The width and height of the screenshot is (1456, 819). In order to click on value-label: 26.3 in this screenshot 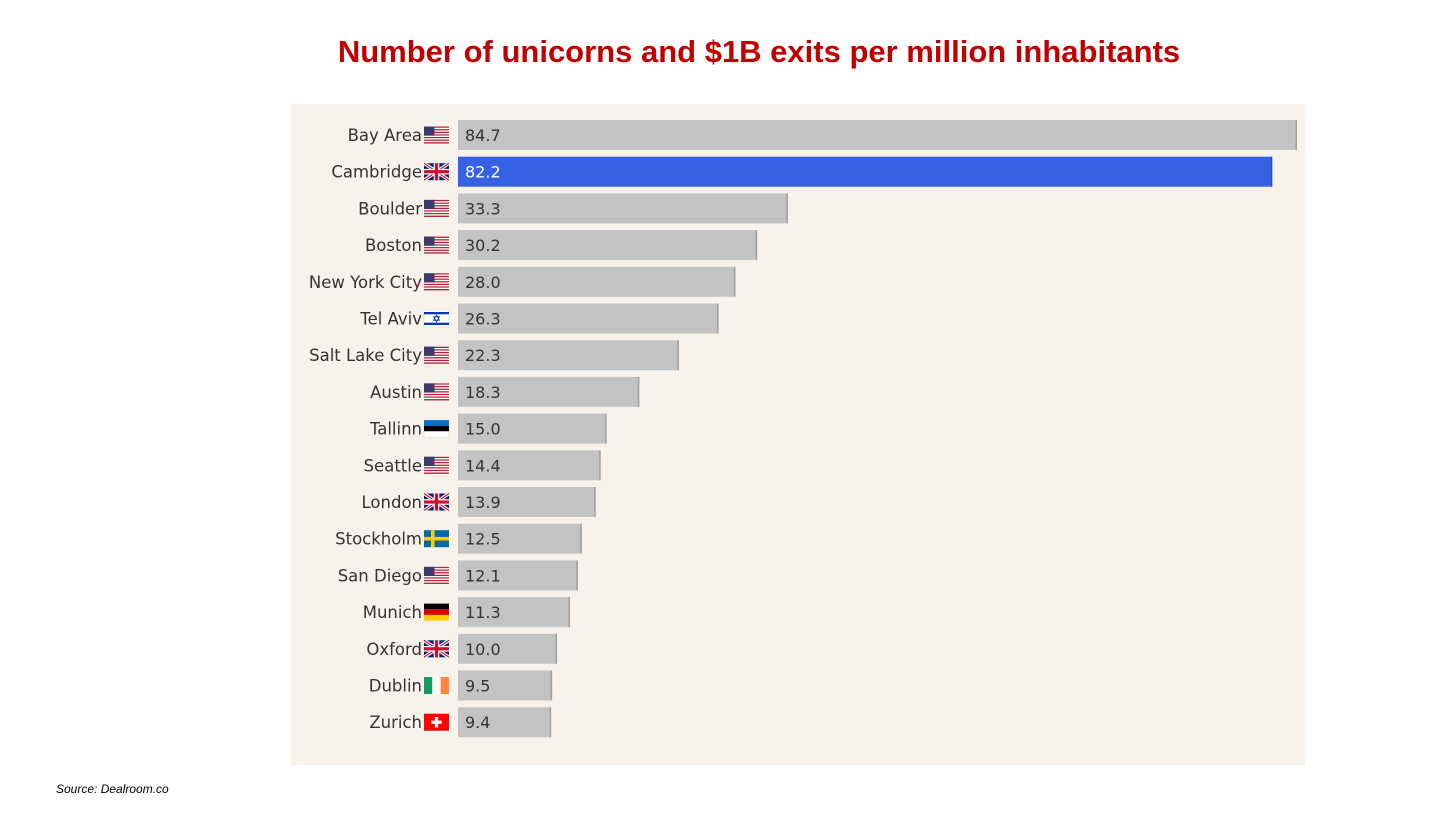, I will do `click(483, 319)`.